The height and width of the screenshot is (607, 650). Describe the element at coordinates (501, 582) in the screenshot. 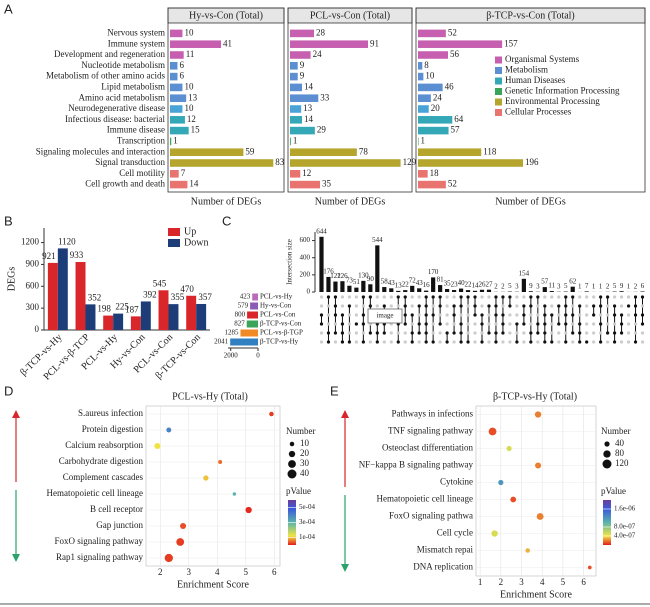

I see `x-tick-label: 2` at that location.